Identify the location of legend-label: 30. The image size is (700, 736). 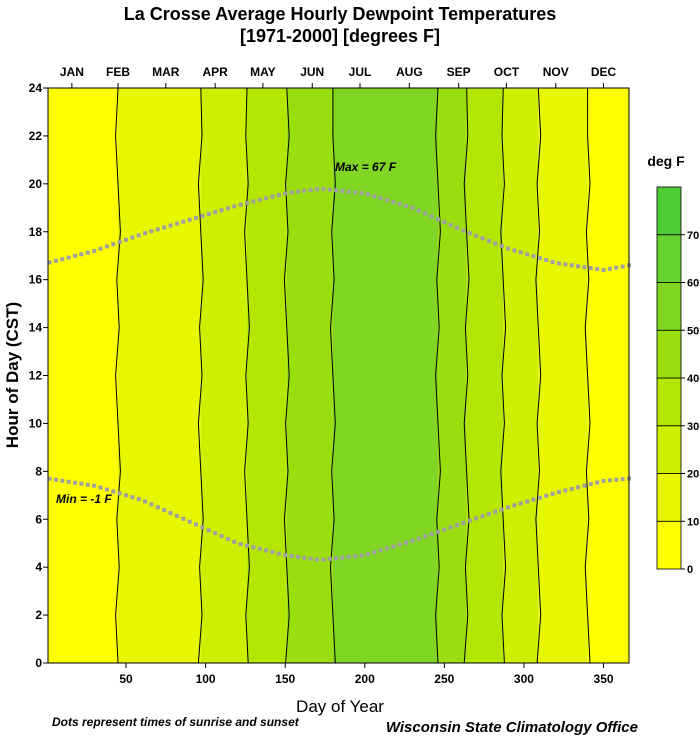
(693, 427).